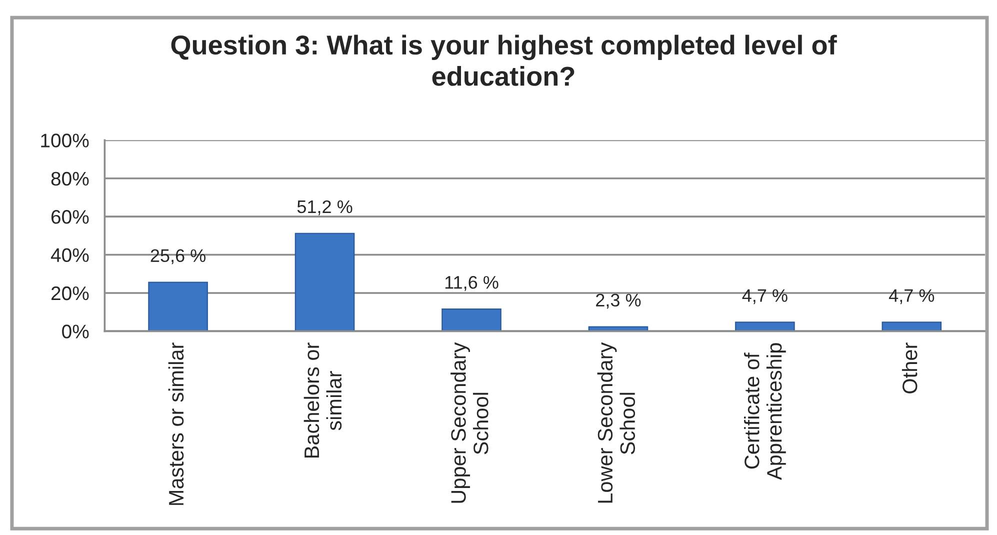 This screenshot has width=997, height=535. What do you see at coordinates (178, 256) in the screenshot?
I see `data-label: 25,6 %` at bounding box center [178, 256].